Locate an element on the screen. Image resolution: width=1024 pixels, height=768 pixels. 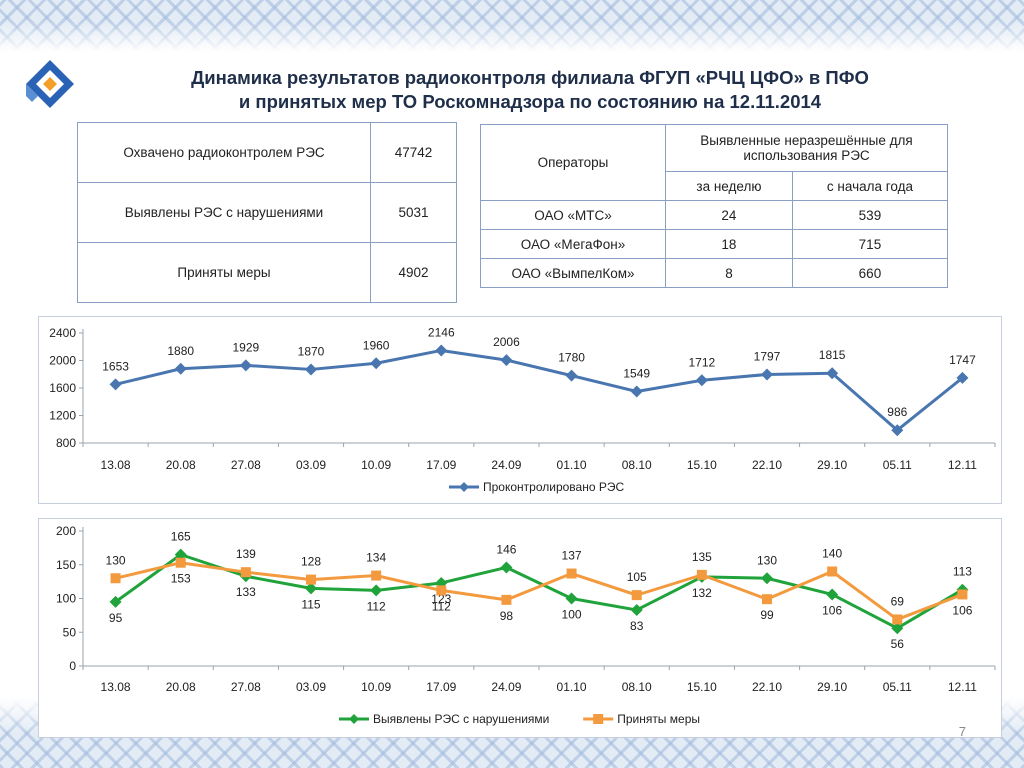
data-label: 1929 is located at coordinates (246, 347).